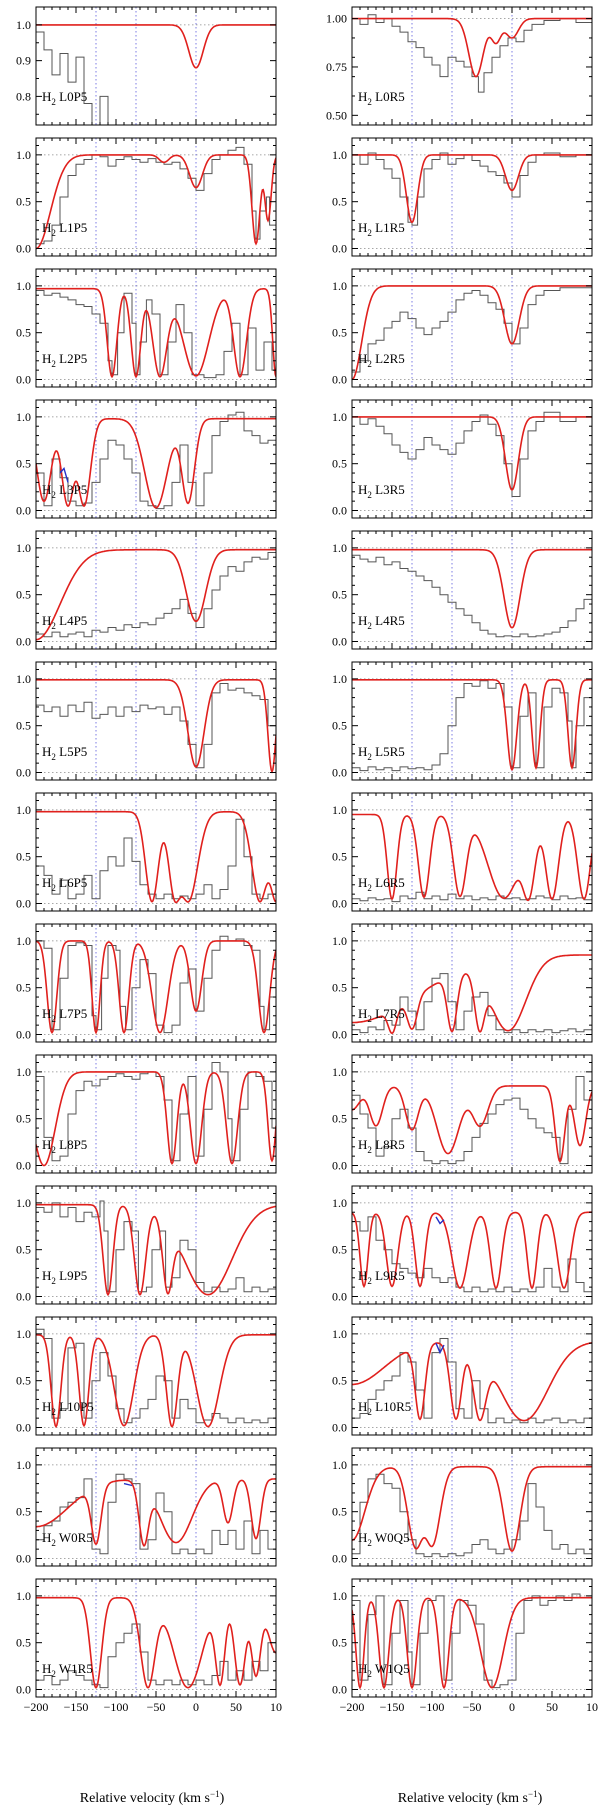 This screenshot has height=1808, width=600. What do you see at coordinates (462, 1114) in the screenshot?
I see `spectrum-panel: 0.0 0.5 1.0 H2 L8R5` at bounding box center [462, 1114].